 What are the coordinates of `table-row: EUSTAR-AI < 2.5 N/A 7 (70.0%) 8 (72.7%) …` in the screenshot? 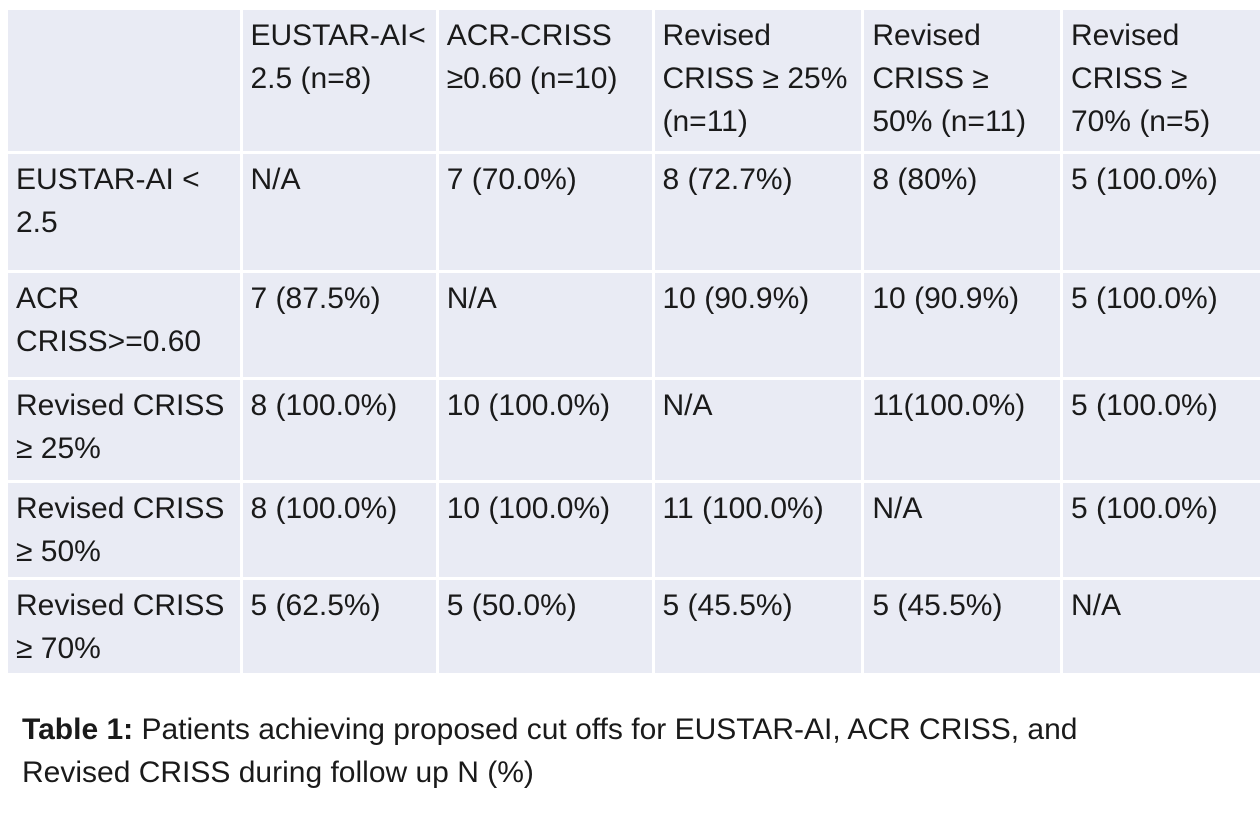 It's located at (634, 212).